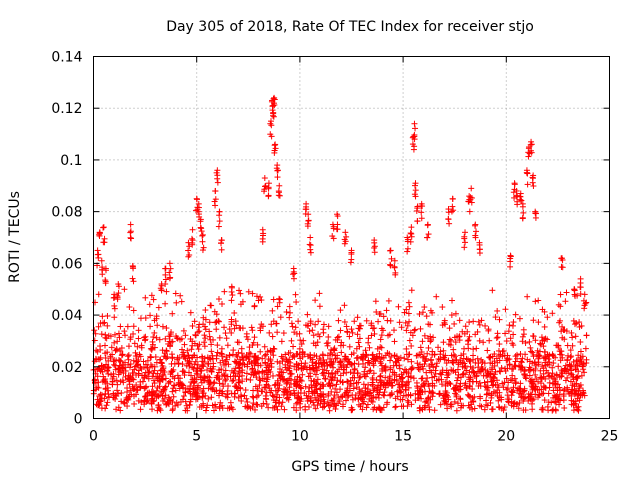 This screenshot has height=480, width=640. What do you see at coordinates (15, 237) in the screenshot?
I see `y-axis-label: ROTI / TECUs` at bounding box center [15, 237].